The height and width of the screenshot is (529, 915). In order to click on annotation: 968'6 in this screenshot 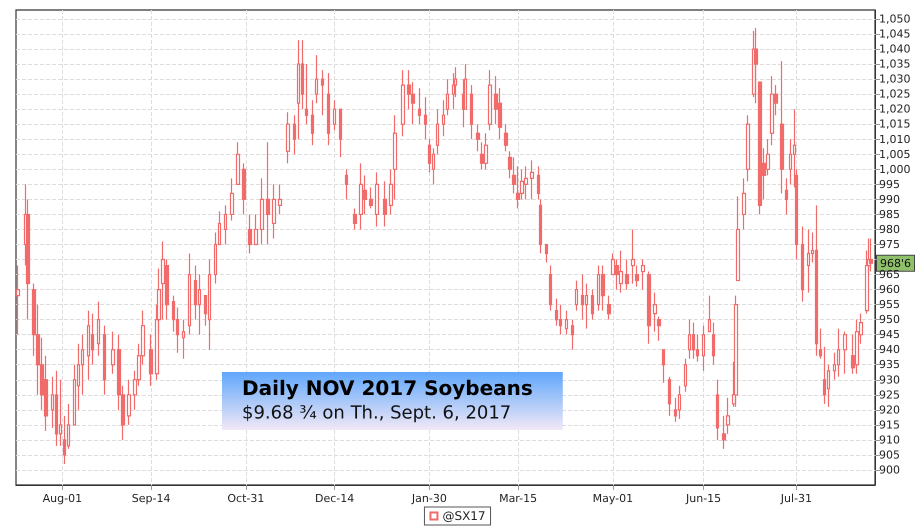, I will do `click(896, 263)`.